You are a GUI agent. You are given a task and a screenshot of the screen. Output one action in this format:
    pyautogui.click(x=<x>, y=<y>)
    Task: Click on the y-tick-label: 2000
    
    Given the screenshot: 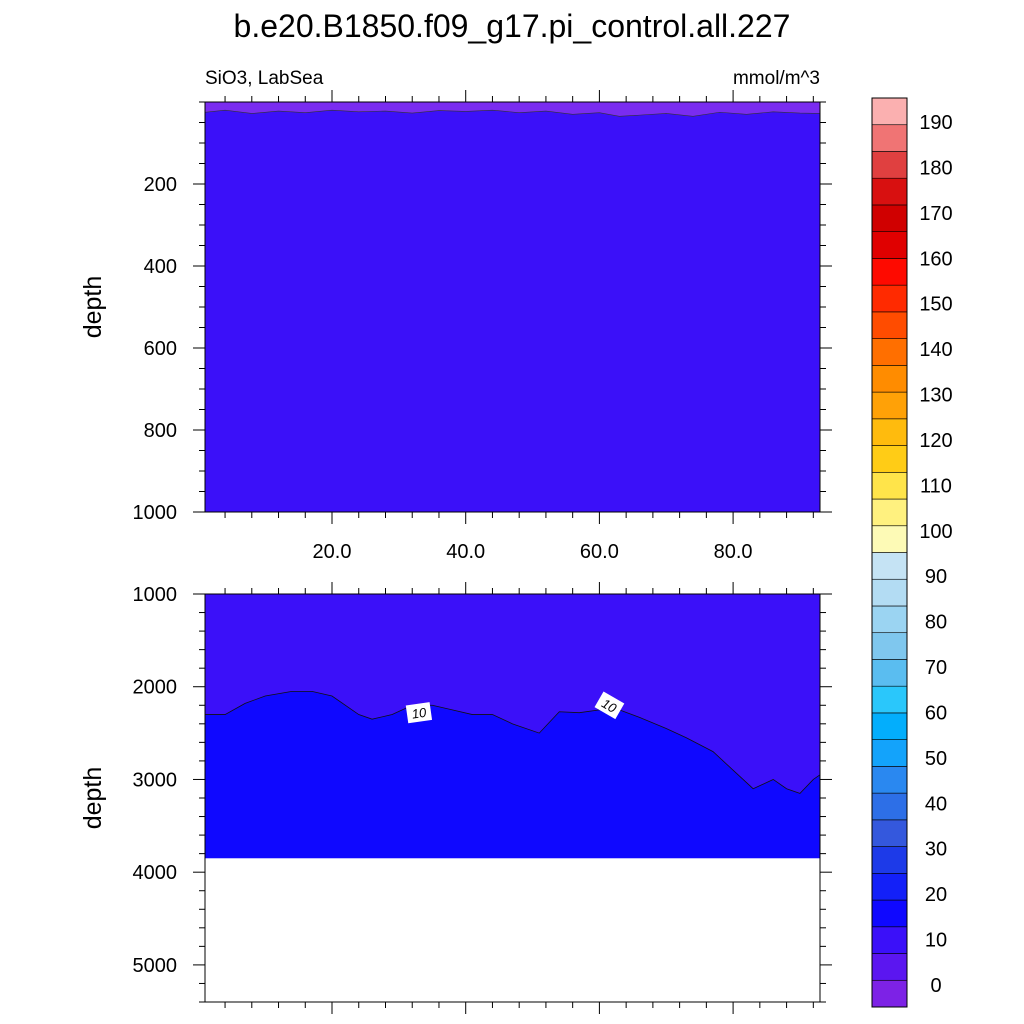 What is the action you would take?
    pyautogui.click(x=155, y=688)
    